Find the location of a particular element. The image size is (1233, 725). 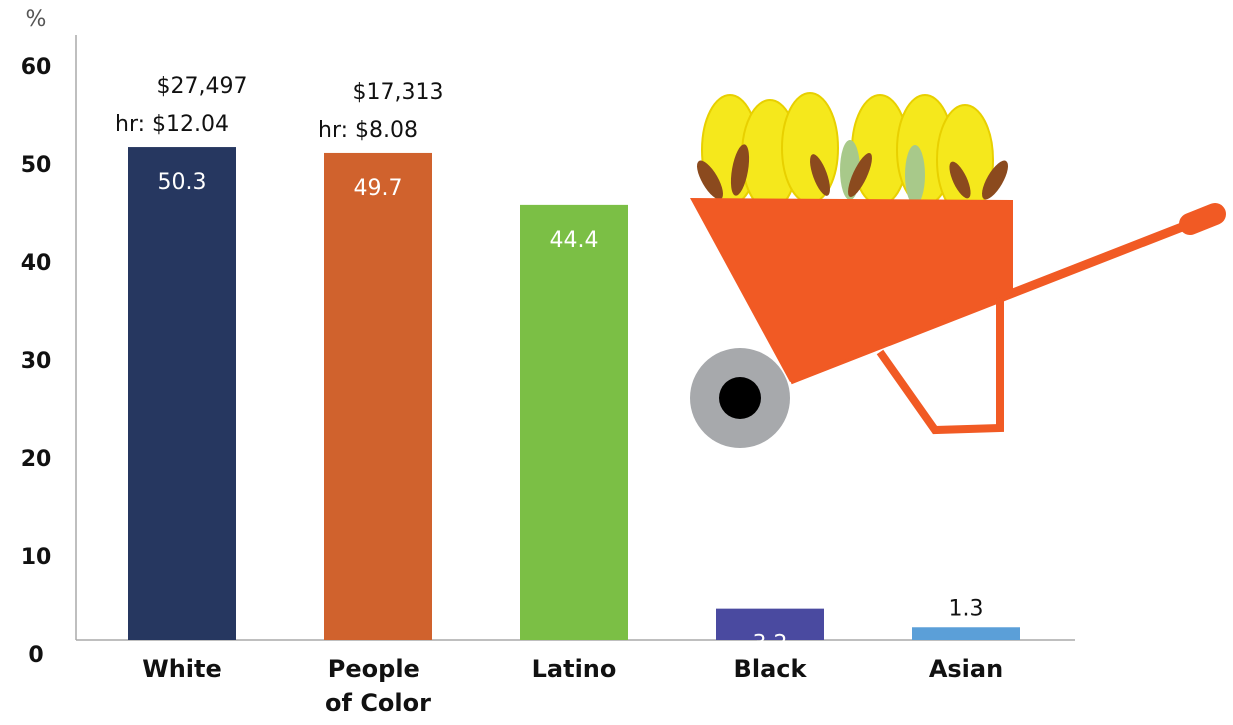

x-tick-label: People of Color is located at coordinates (378, 686).